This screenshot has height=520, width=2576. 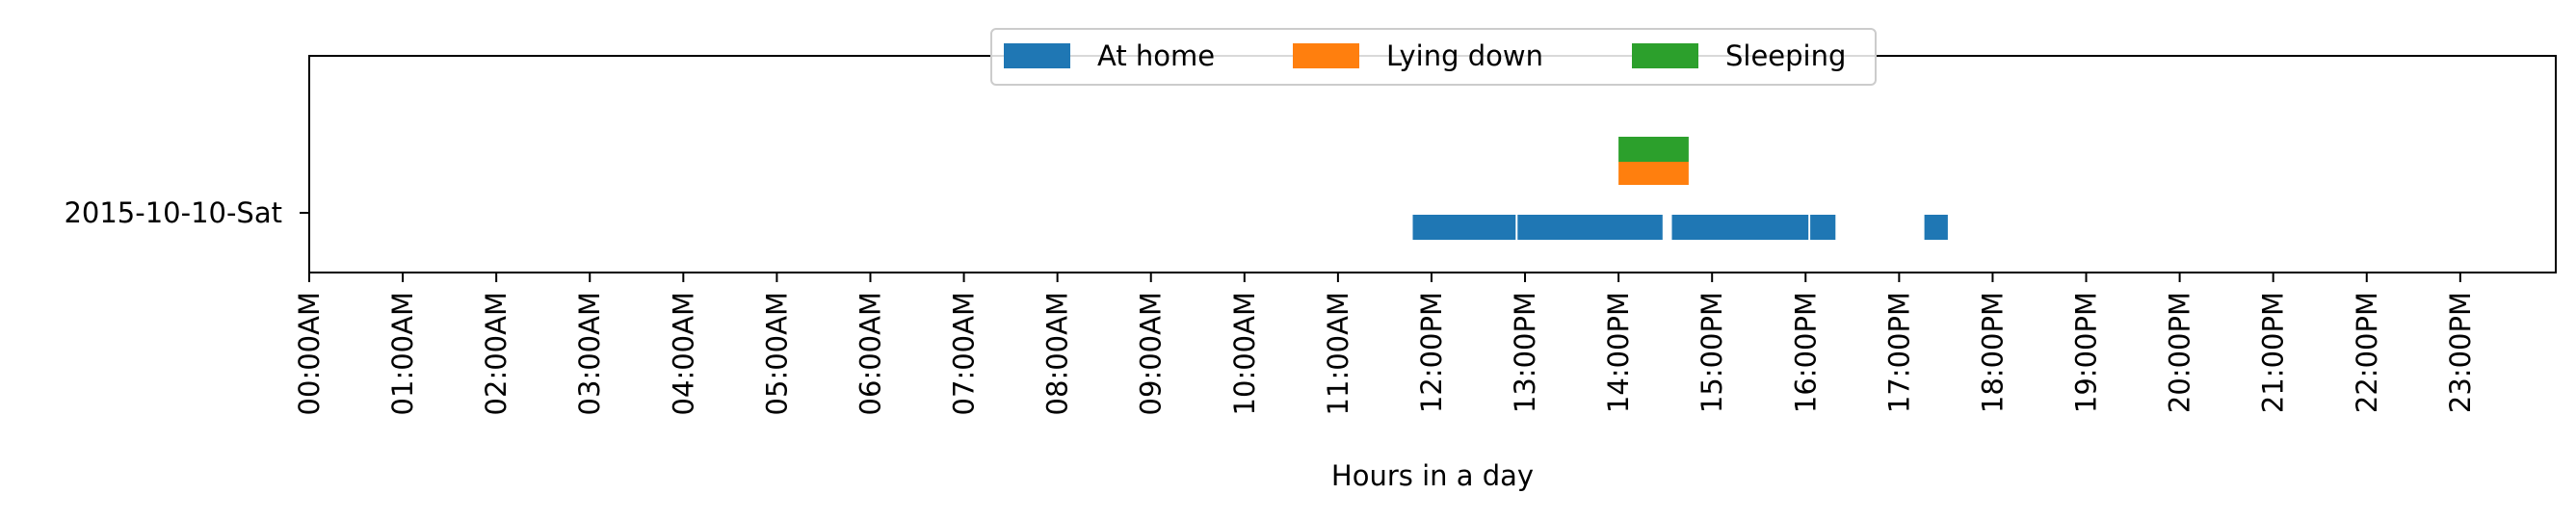 What do you see at coordinates (1680, 189) in the screenshot?
I see `interval-bars` at bounding box center [1680, 189].